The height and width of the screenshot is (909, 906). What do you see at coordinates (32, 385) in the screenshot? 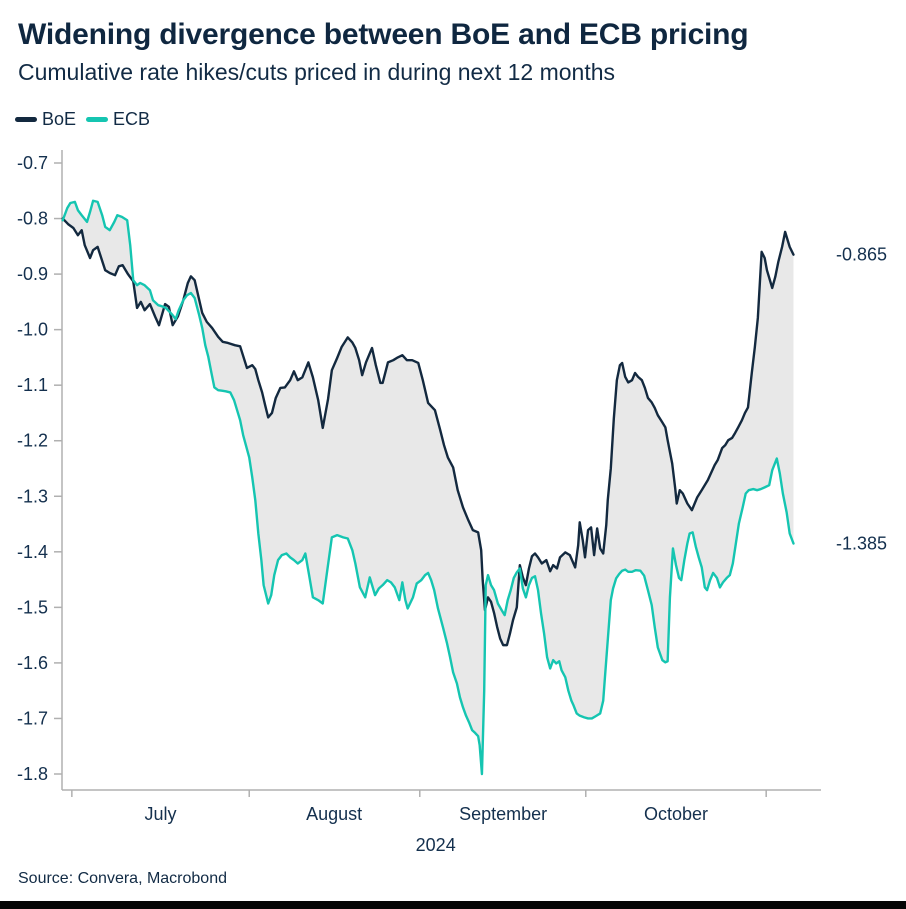
I see `y-tick-label: -1.1` at bounding box center [32, 385].